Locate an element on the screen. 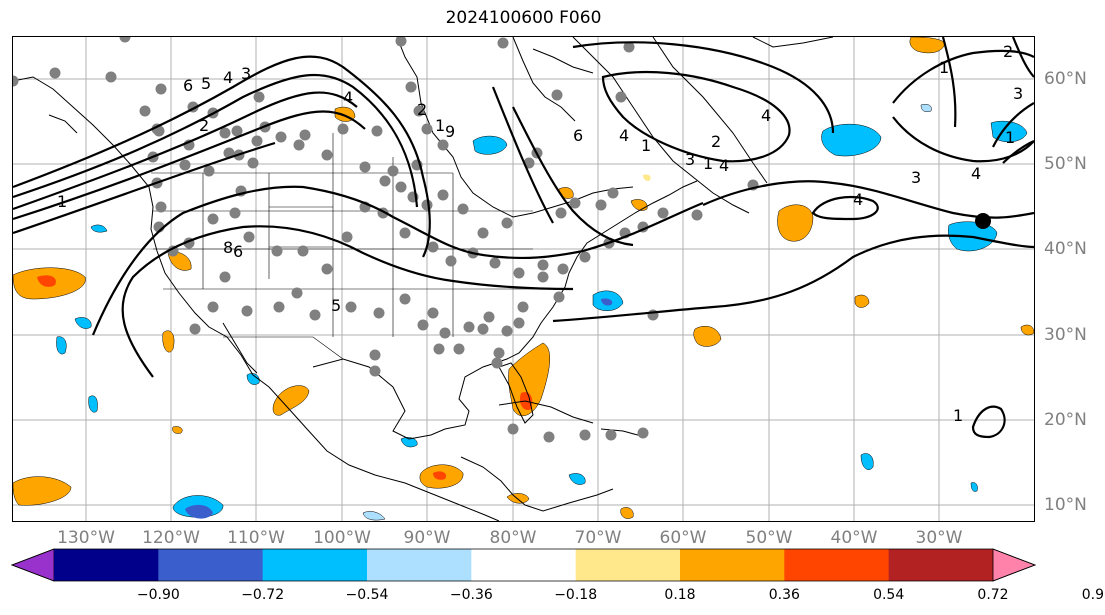 The height and width of the screenshot is (615, 1105). colorbar is located at coordinates (523, 565).